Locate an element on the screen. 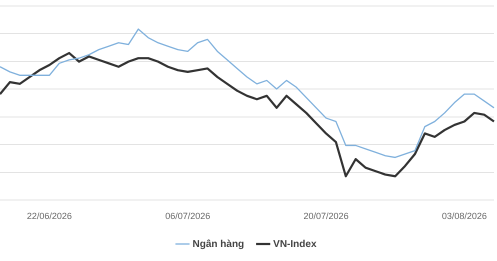 Image resolution: width=497 pixels, height=261 pixels. x-tick-label: 22/06/2026 is located at coordinates (49, 216).